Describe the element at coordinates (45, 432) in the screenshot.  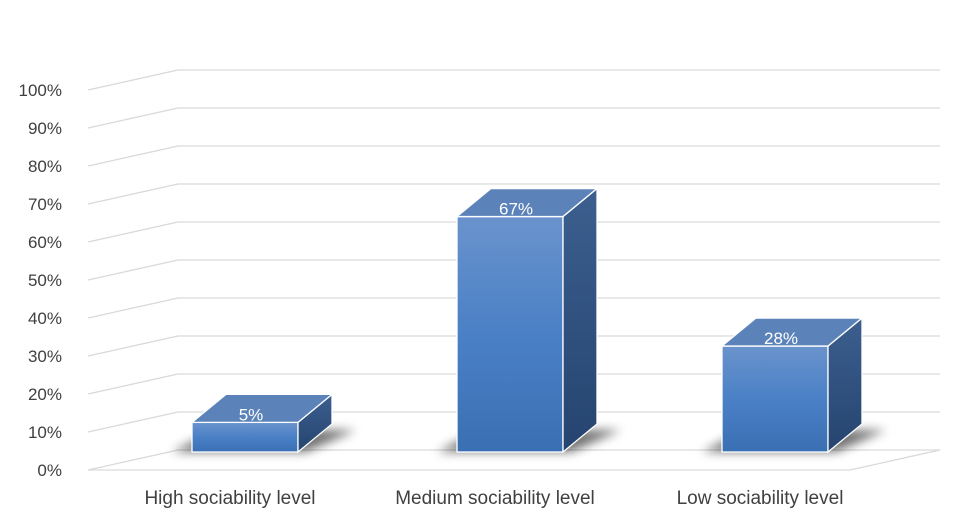
I see `y-tick-label: 10%` at that location.